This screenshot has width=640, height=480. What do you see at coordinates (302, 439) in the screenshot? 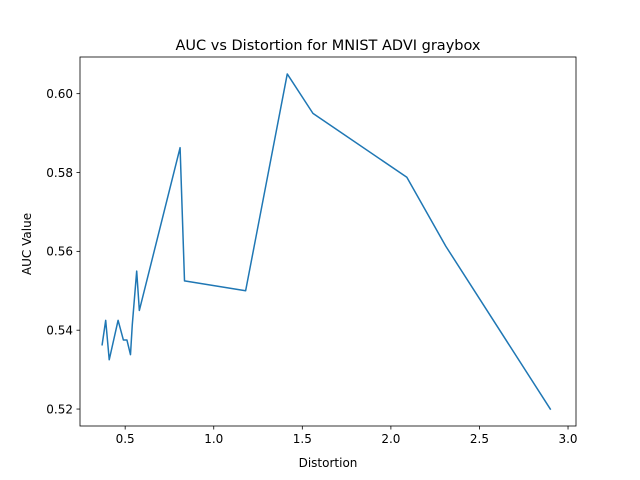
I see `x-tick-label: 1.5` at bounding box center [302, 439].